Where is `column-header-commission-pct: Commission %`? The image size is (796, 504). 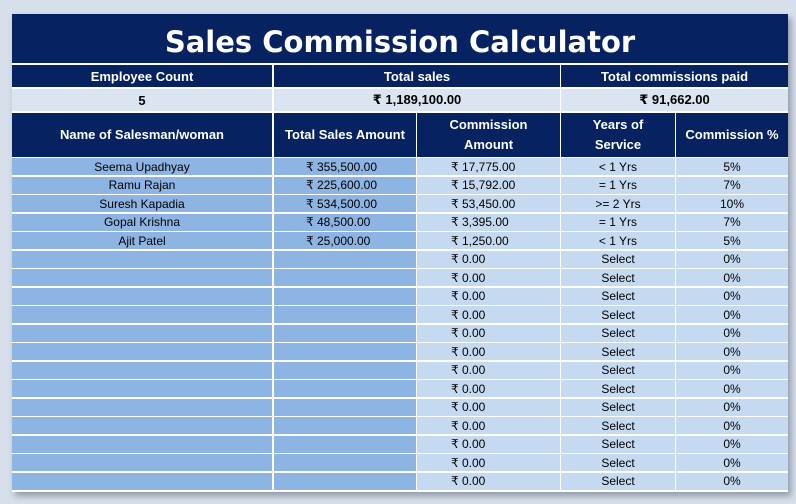
column-header-commission-pct: Commission % is located at coordinates (732, 135).